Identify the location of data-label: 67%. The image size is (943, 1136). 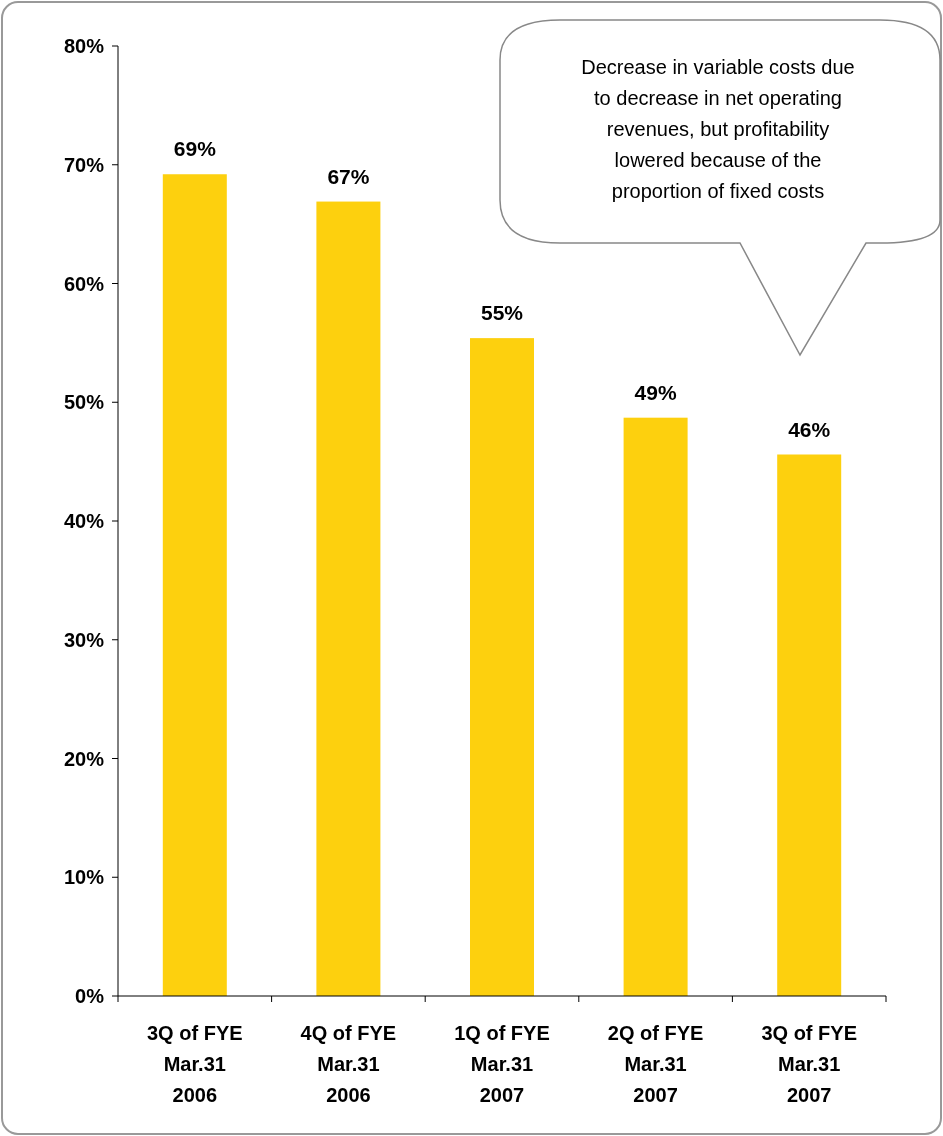
(348, 176).